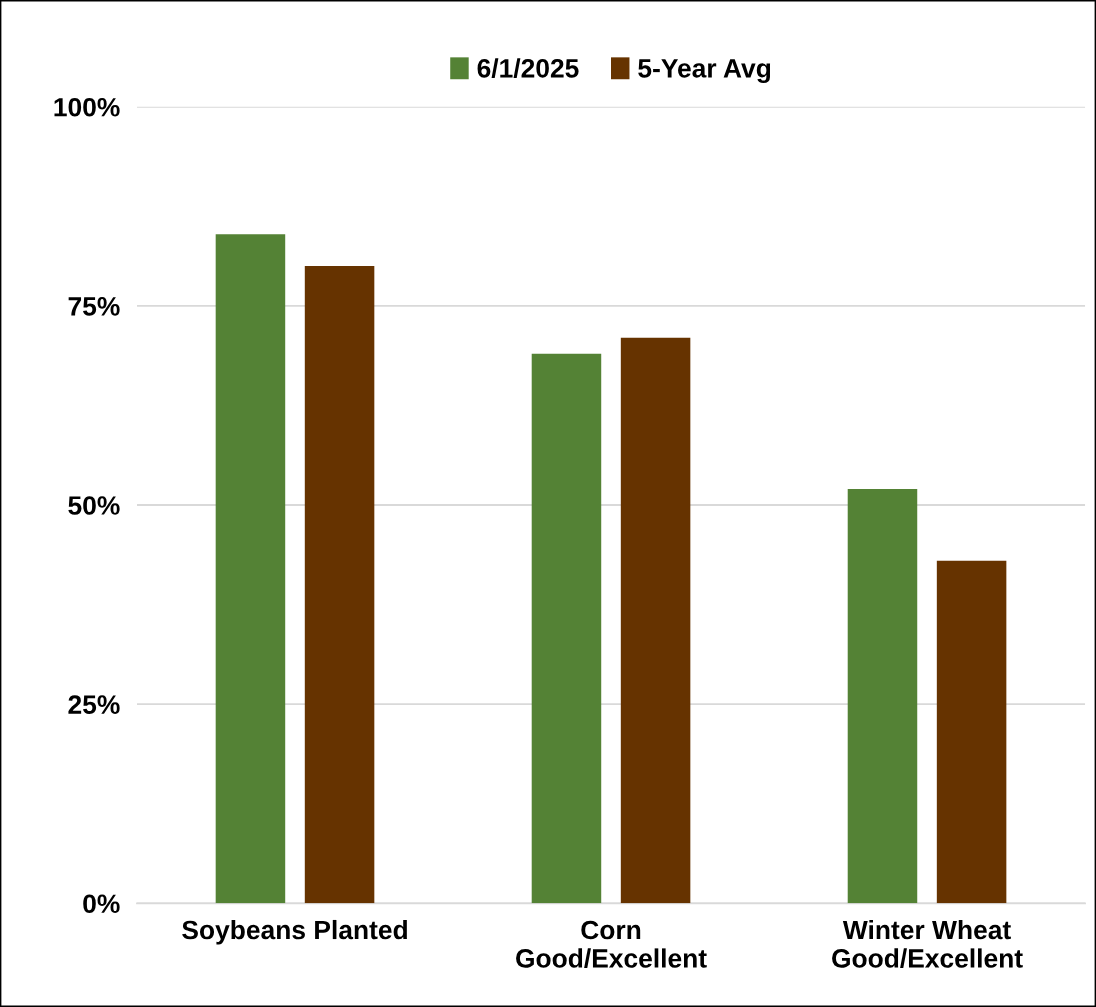 This screenshot has width=1096, height=1007. I want to click on legend-label: 5-Year Avg, so click(704, 71).